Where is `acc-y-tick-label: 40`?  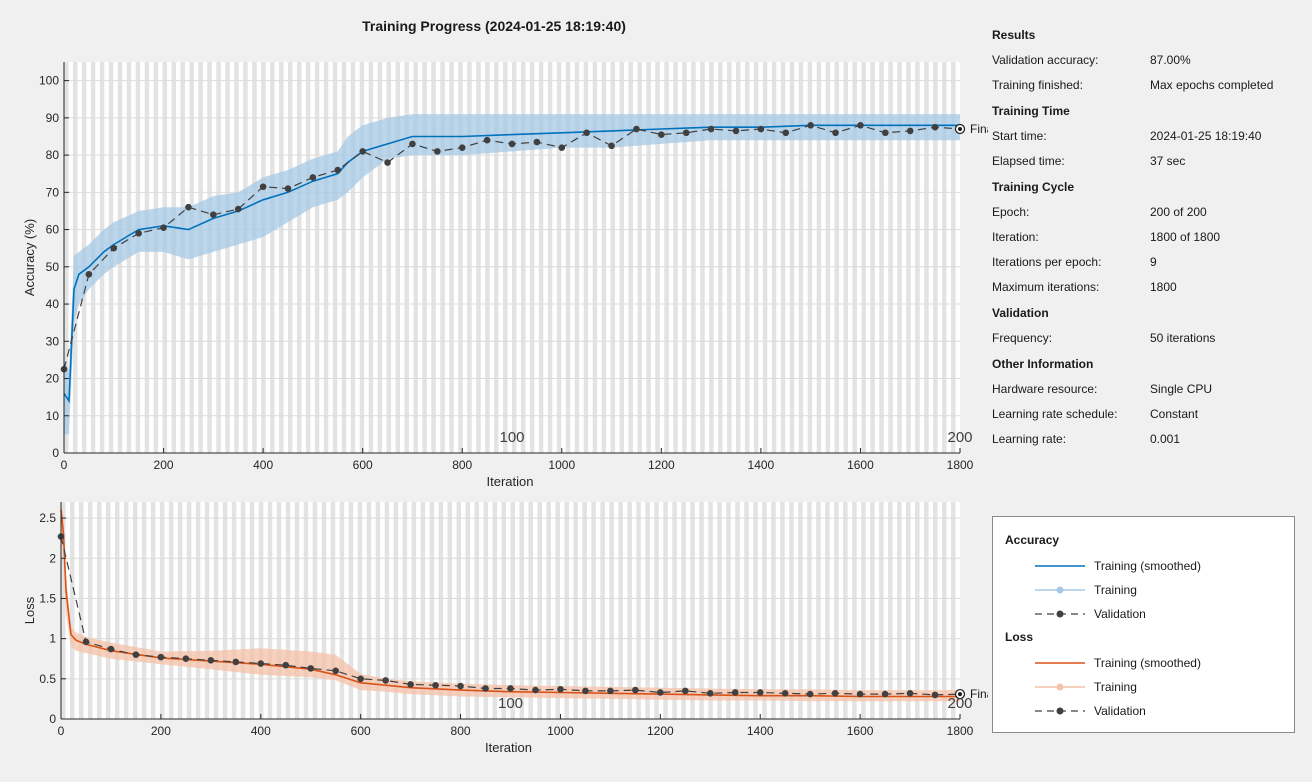
acc-y-tick-label: 40 is located at coordinates (53, 304).